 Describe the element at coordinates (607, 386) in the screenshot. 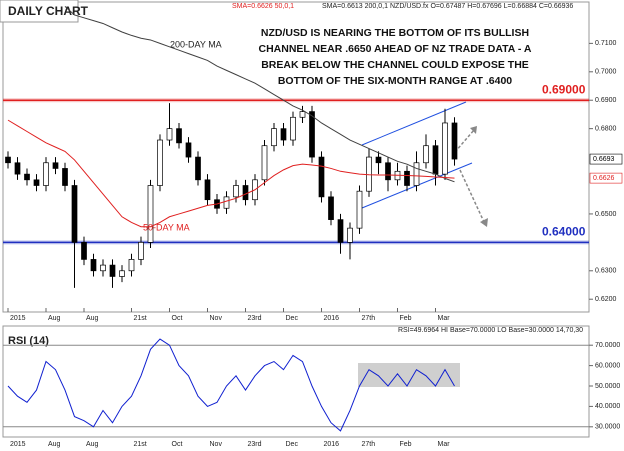

I see `y-tick-label: 50.0000` at that location.